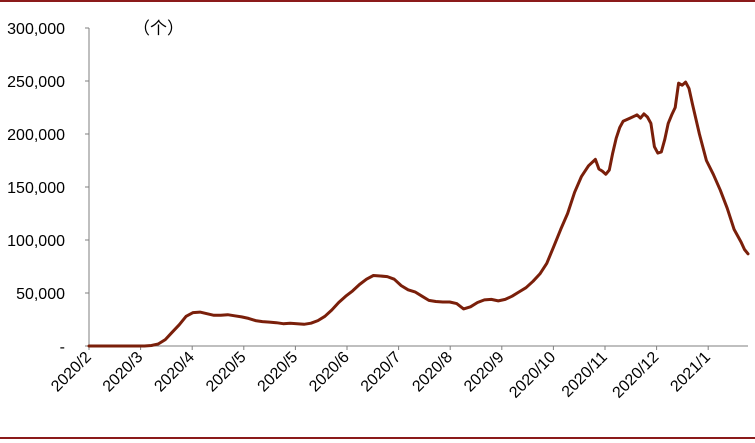 This screenshot has height=443, width=755. I want to click on x-tick-label: 2020/3, so click(123, 372).